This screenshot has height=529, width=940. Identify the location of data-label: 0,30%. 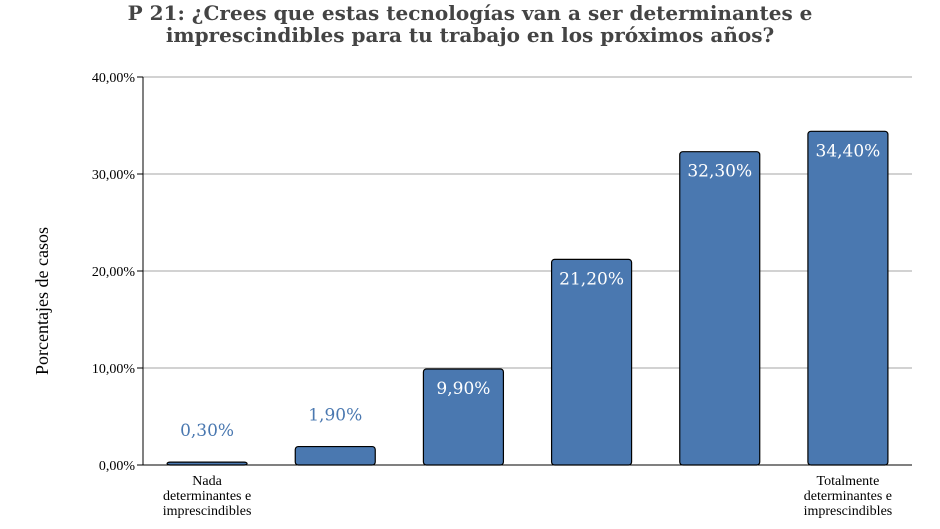
(207, 431).